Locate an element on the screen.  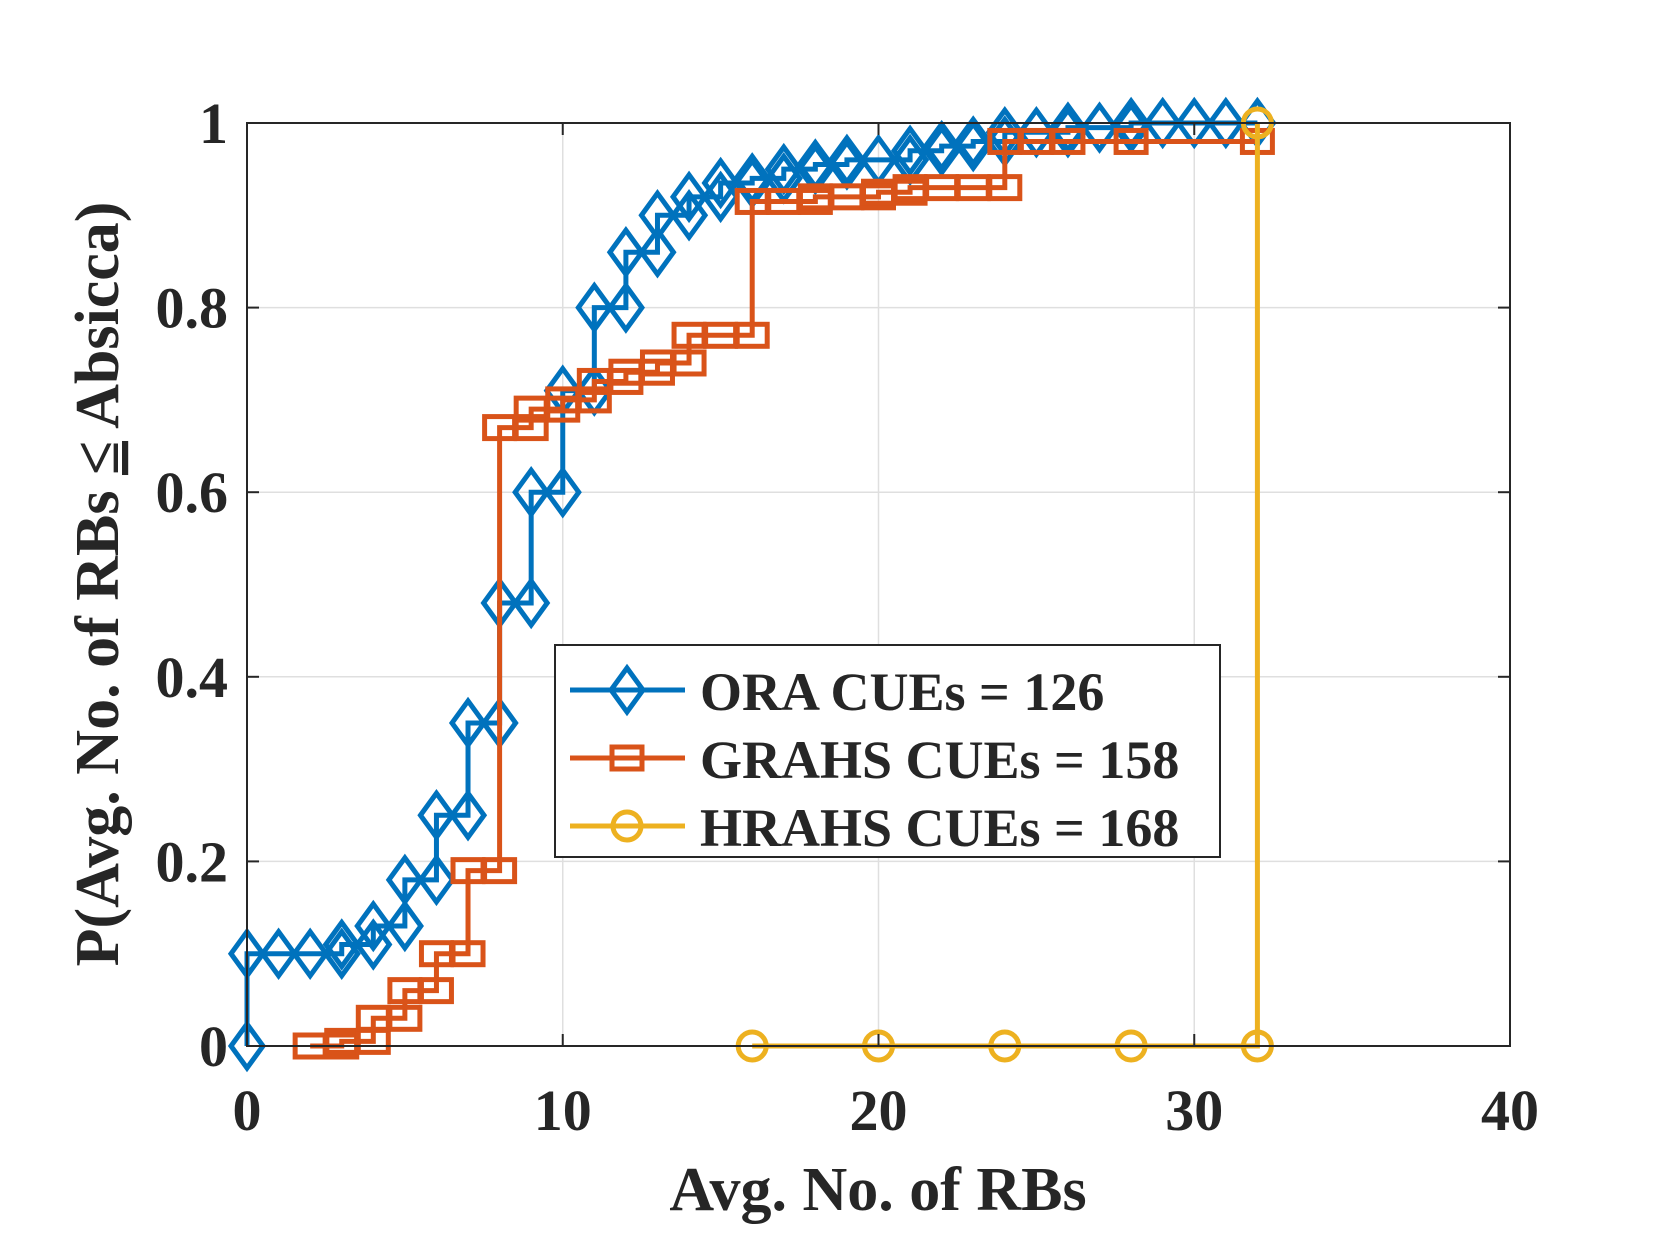
legend-entry: ORA CUEs = 126 is located at coordinates (902, 692).